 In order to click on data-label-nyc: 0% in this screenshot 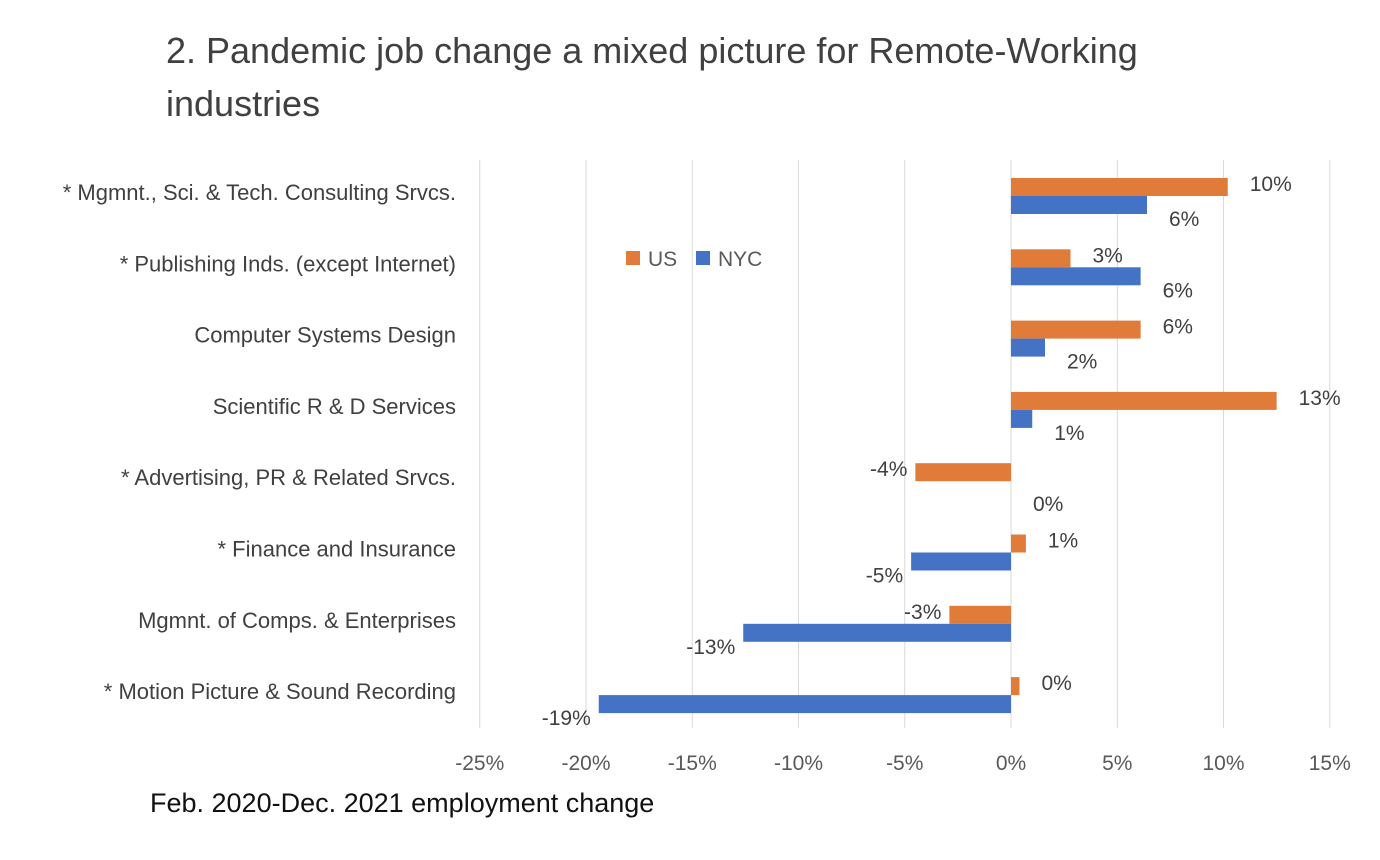, I will do `click(1048, 504)`.